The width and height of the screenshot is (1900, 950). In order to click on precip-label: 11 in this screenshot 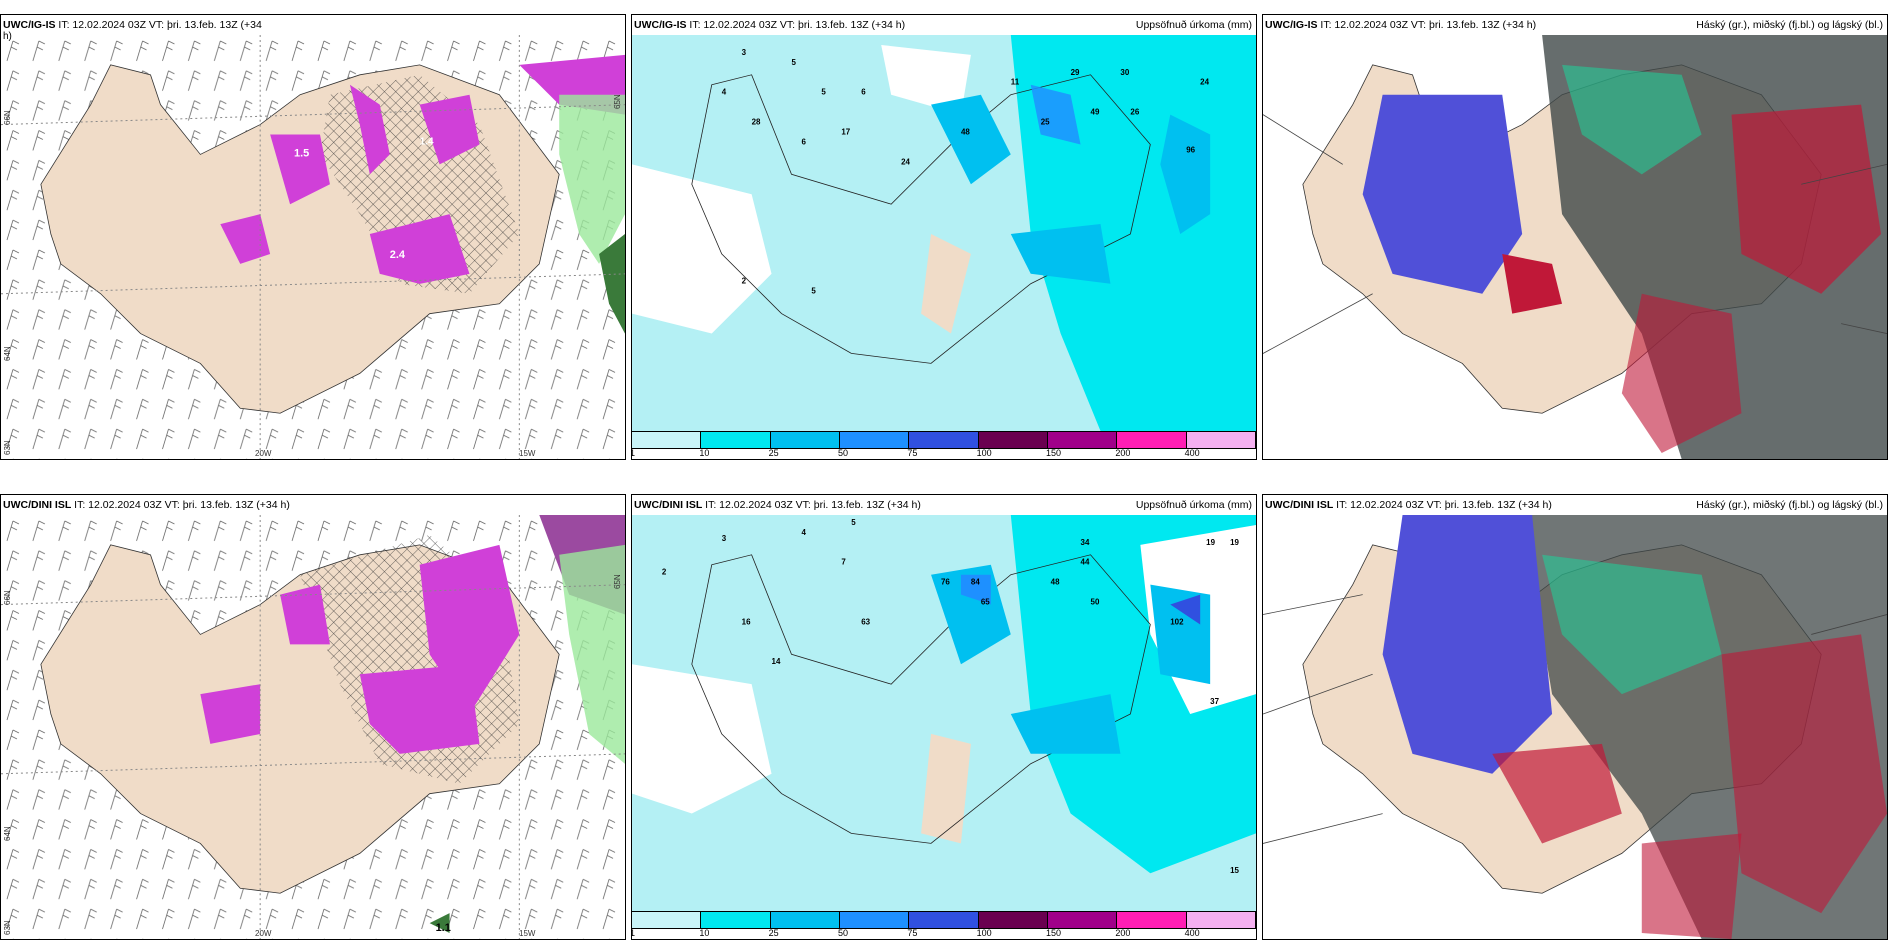, I will do `click(1015, 82)`.